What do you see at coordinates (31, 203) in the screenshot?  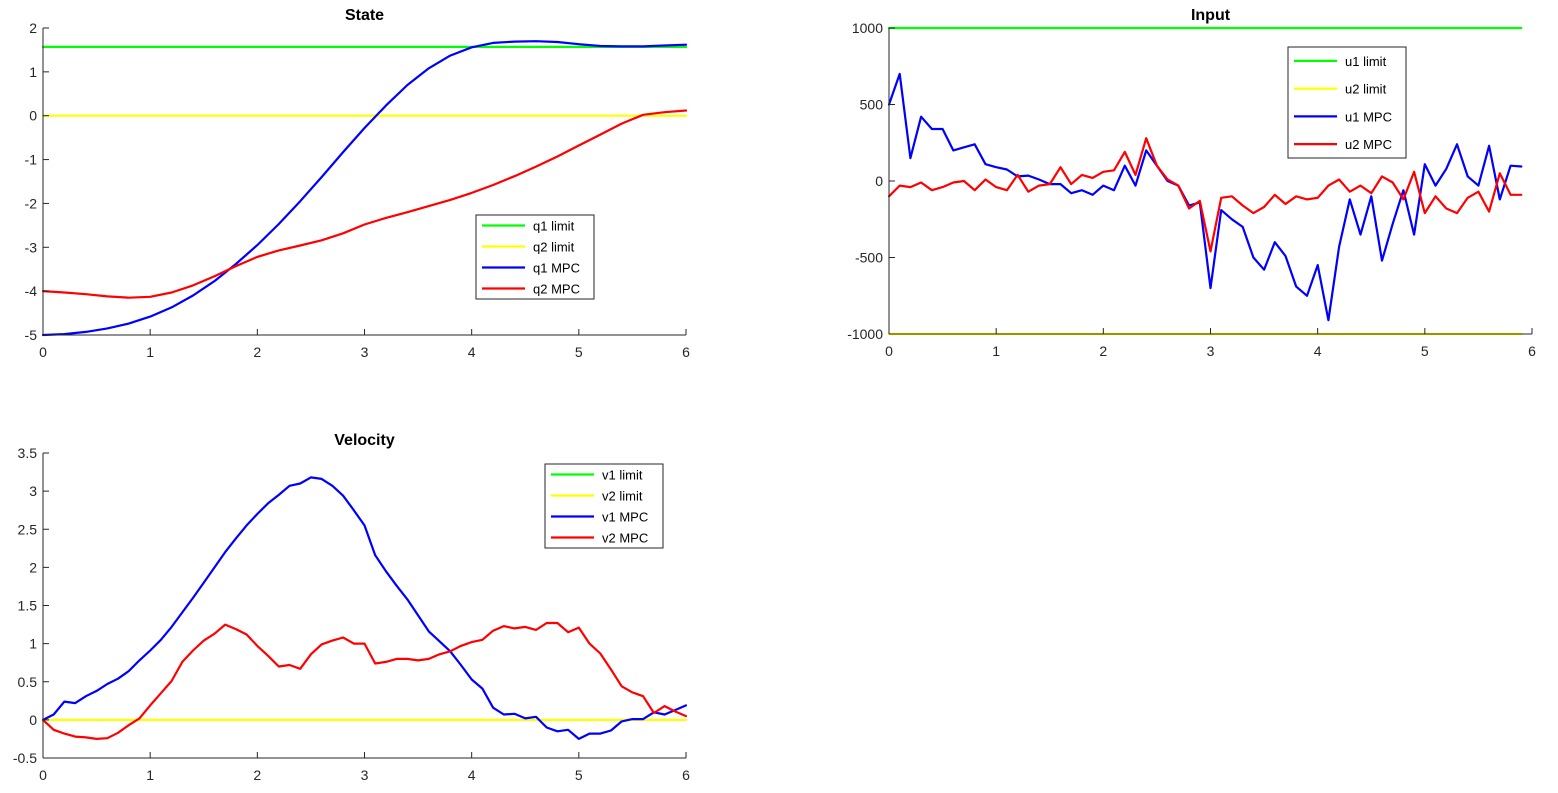 I see `y-tick-label: -2` at bounding box center [31, 203].